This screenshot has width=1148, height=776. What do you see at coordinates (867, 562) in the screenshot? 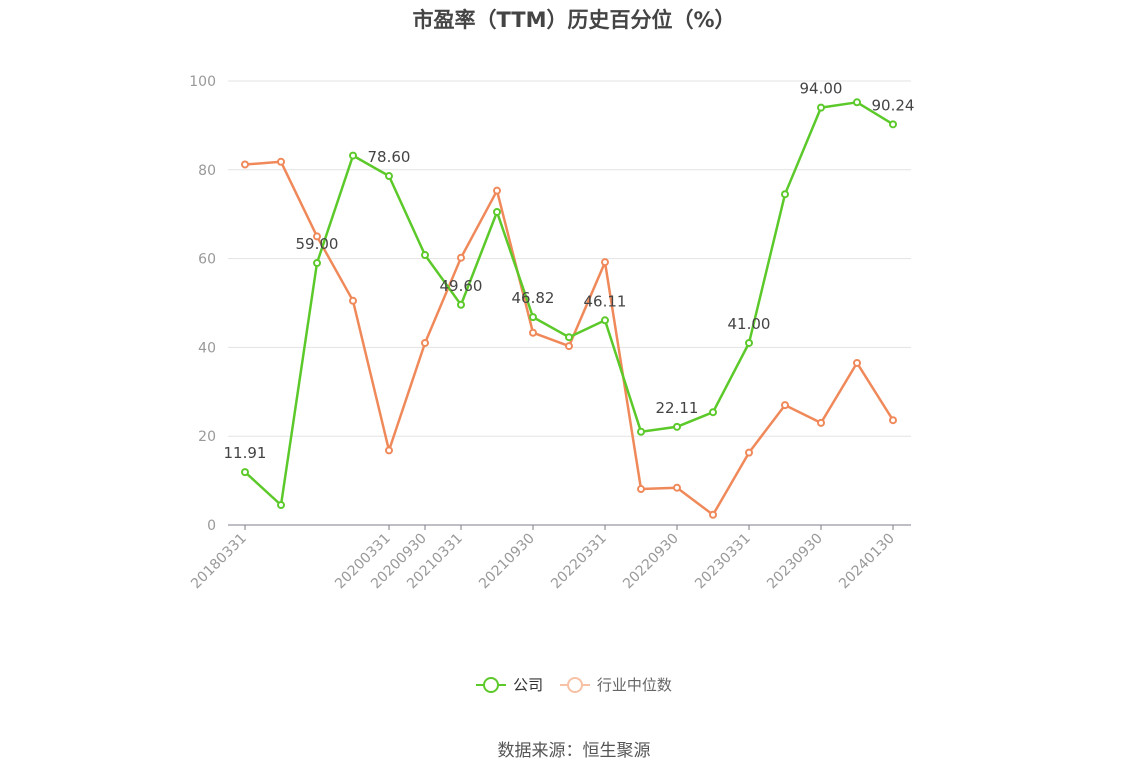
I see `x-tick-label: 20240130` at bounding box center [867, 562].